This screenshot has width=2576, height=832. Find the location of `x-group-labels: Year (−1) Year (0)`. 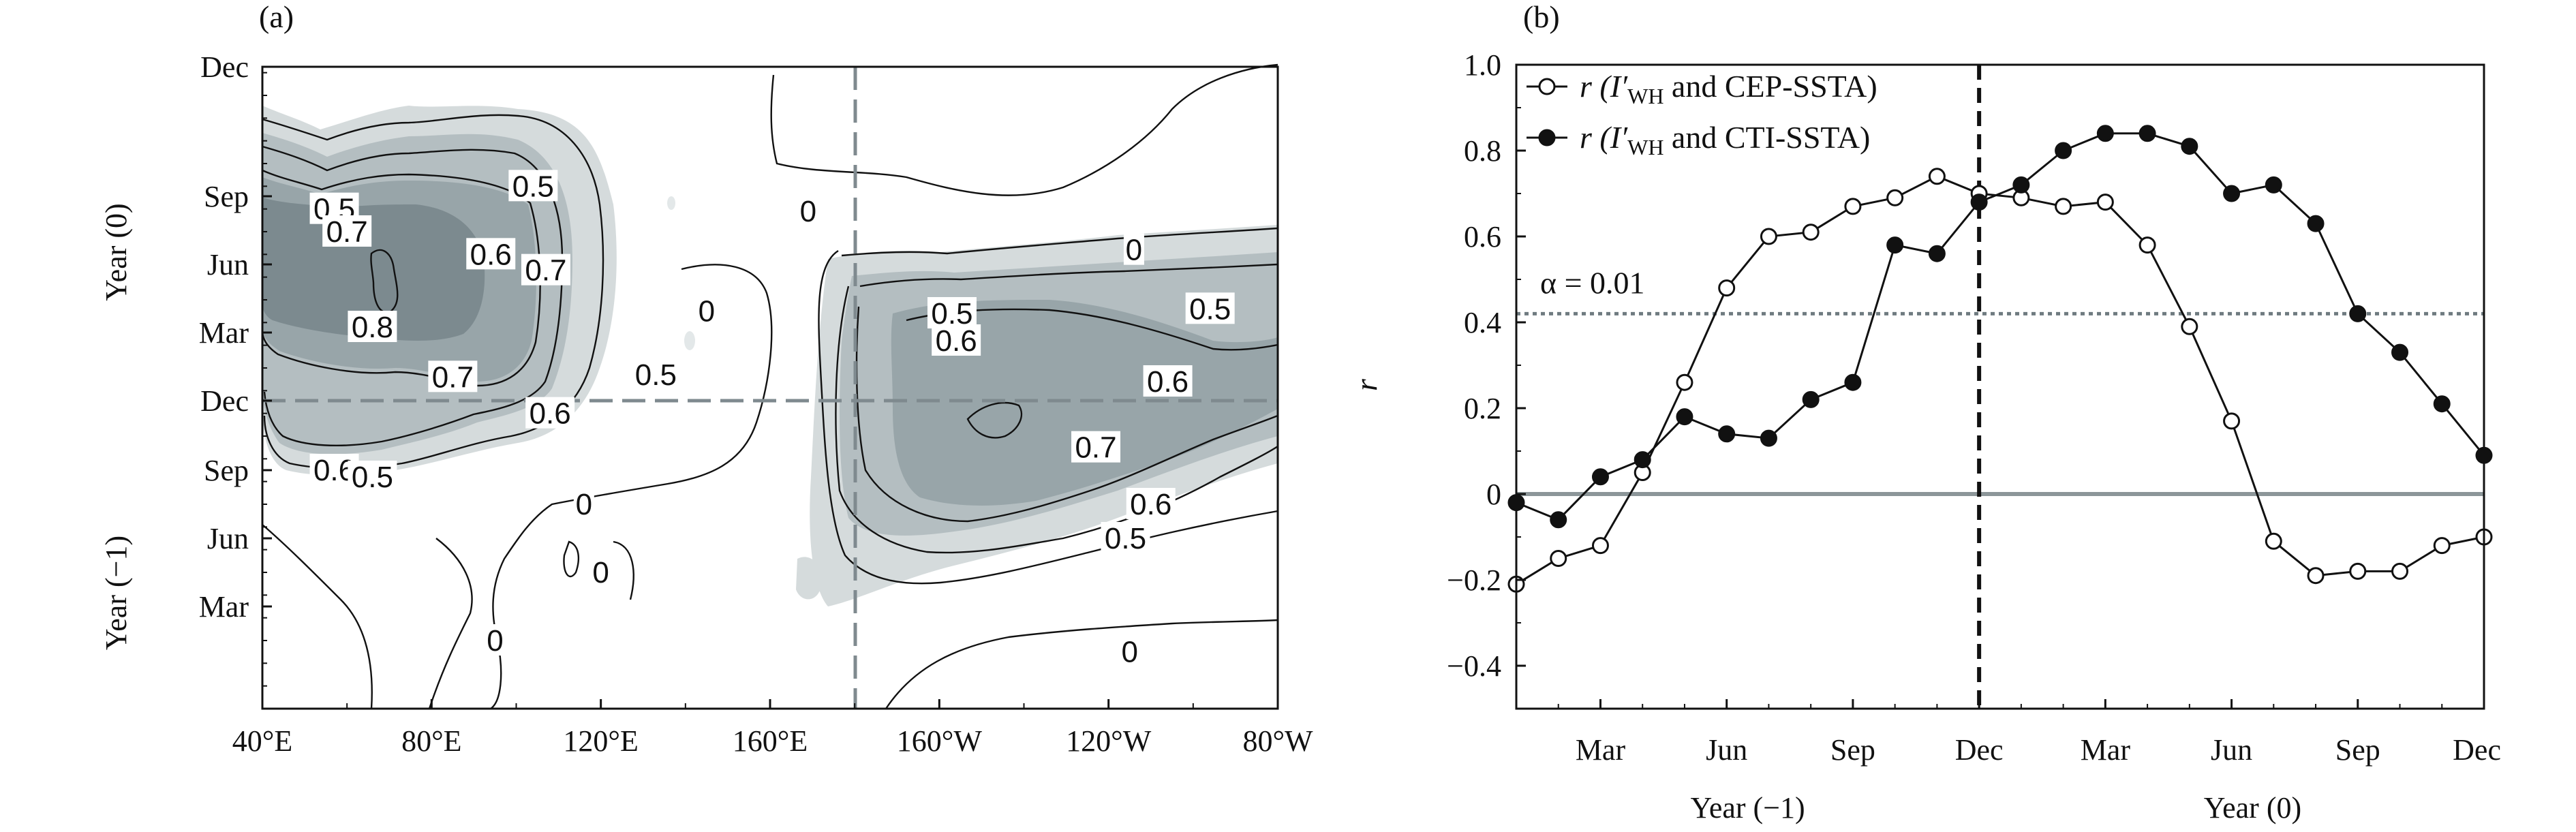

x-group-labels: Year (−1) Year (0) is located at coordinates (1995, 808).